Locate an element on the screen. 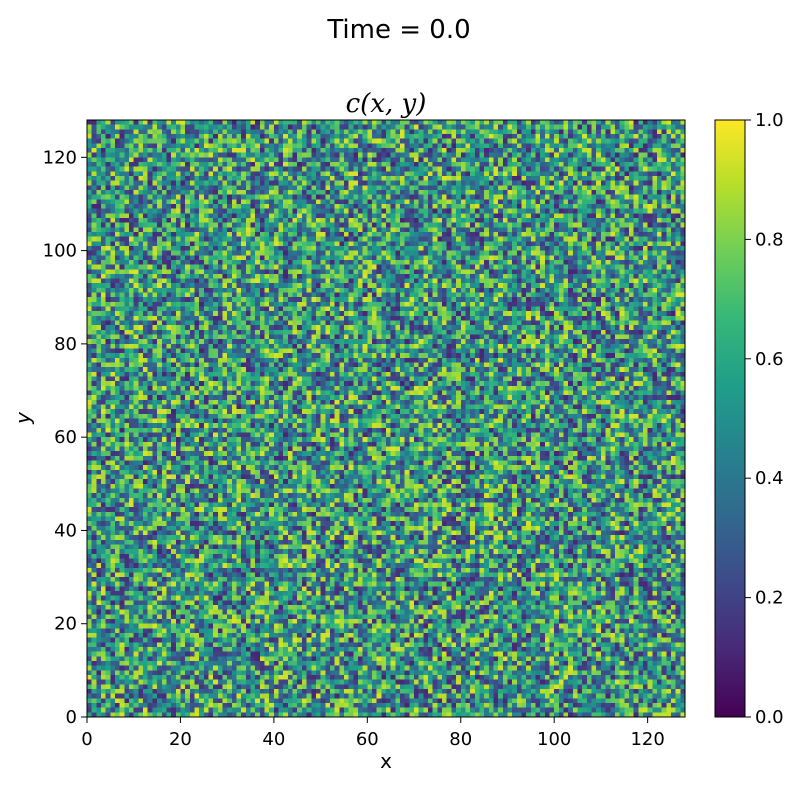  colorbar-ticks: 0.0 0.2 0.4 0.6 0.8 1.0 is located at coordinates (764, 419).